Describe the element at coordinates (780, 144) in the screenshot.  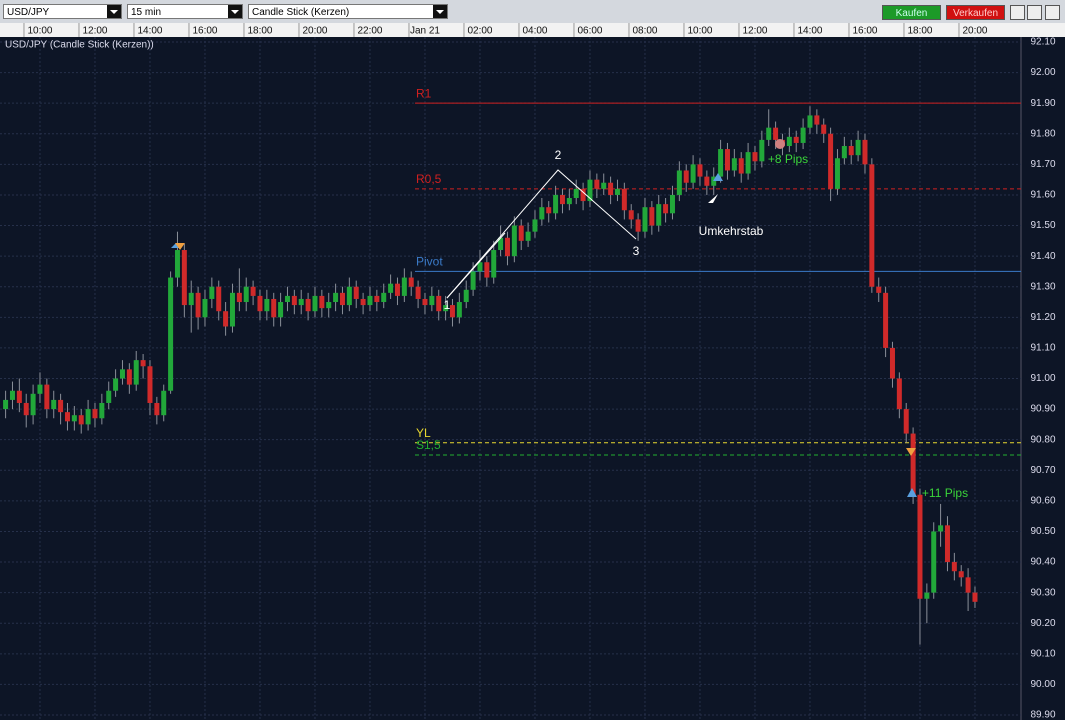
I see `exit-marker` at that location.